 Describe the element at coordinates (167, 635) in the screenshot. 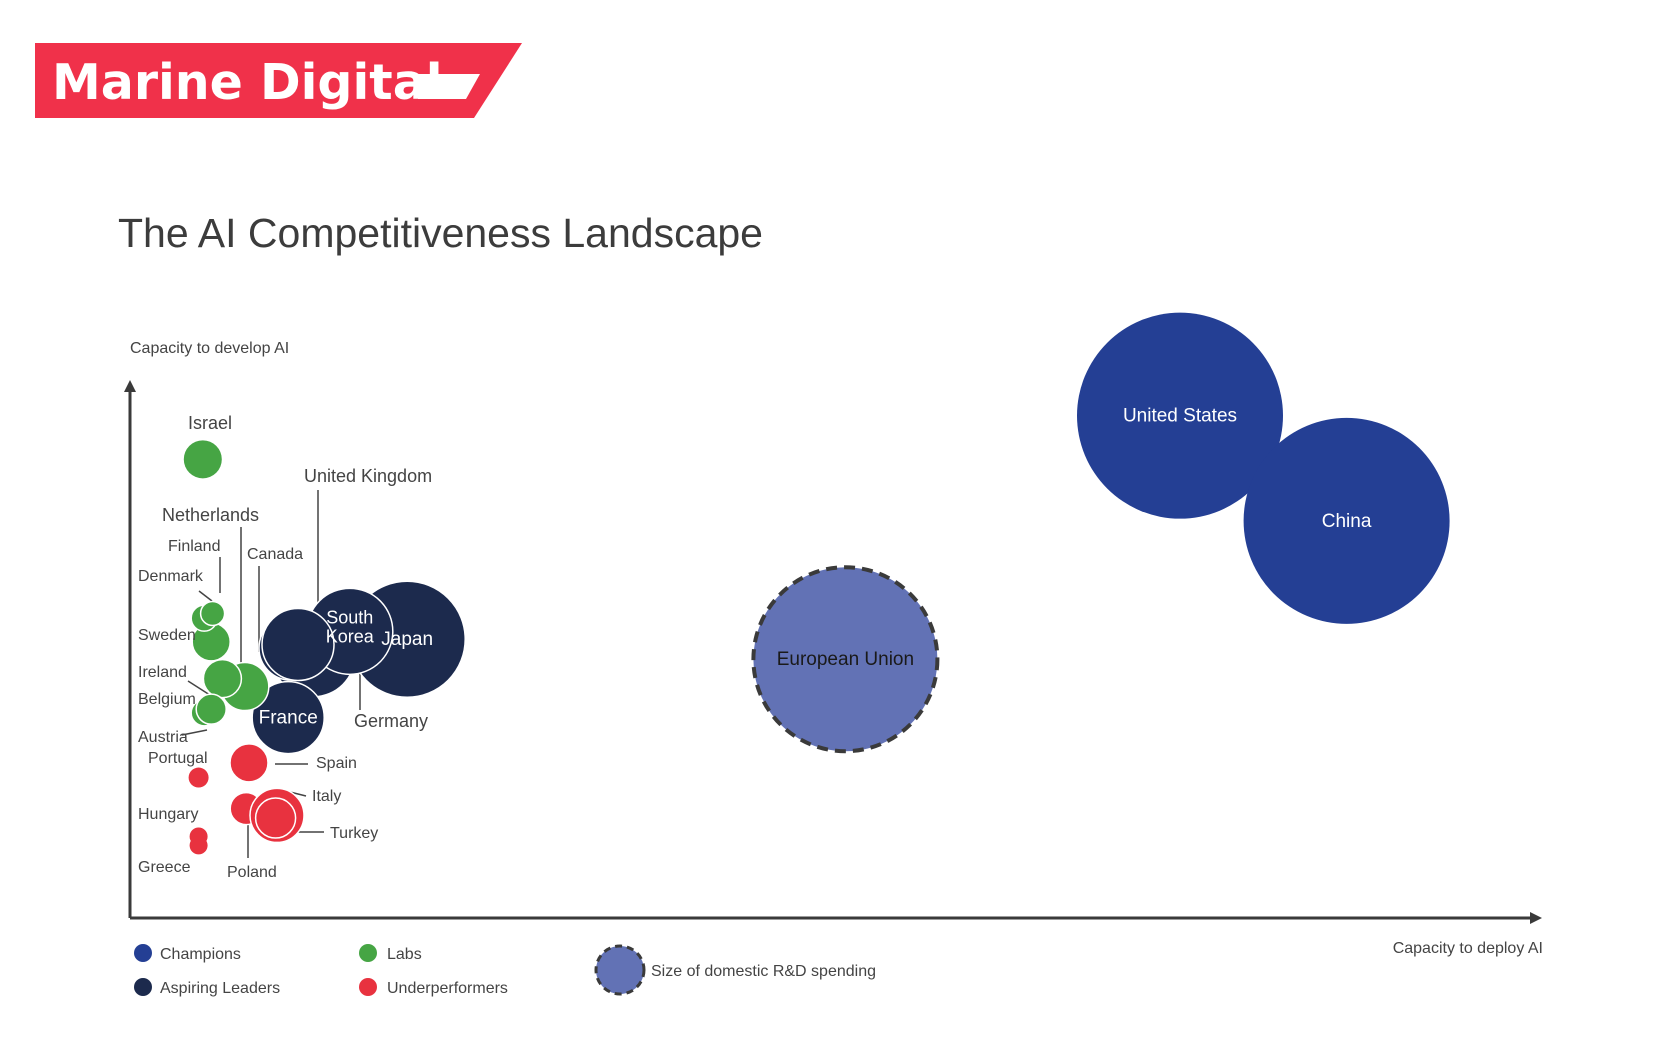

I see `label-sweden: Sweden` at that location.